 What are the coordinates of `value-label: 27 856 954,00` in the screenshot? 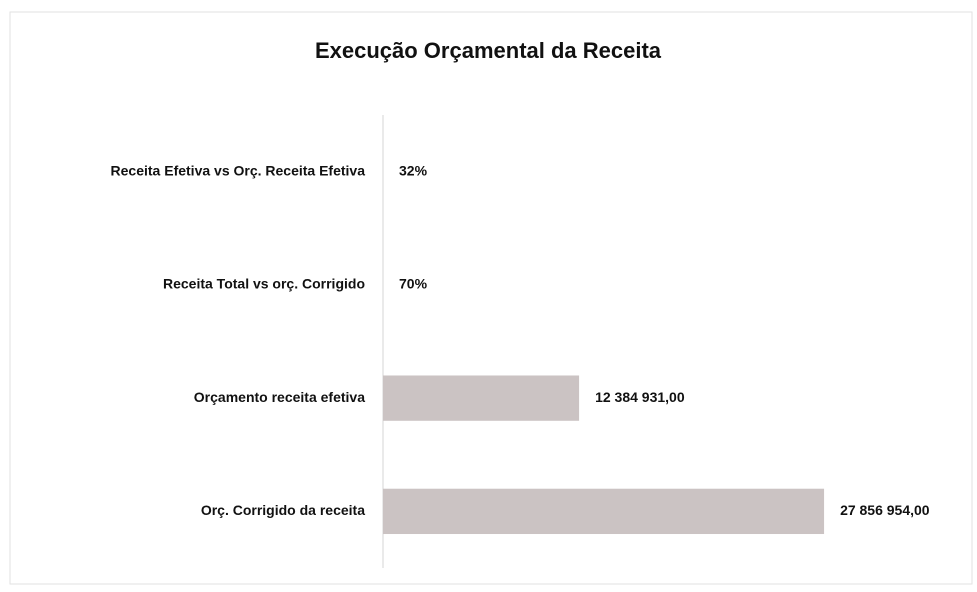 It's located at (885, 510).